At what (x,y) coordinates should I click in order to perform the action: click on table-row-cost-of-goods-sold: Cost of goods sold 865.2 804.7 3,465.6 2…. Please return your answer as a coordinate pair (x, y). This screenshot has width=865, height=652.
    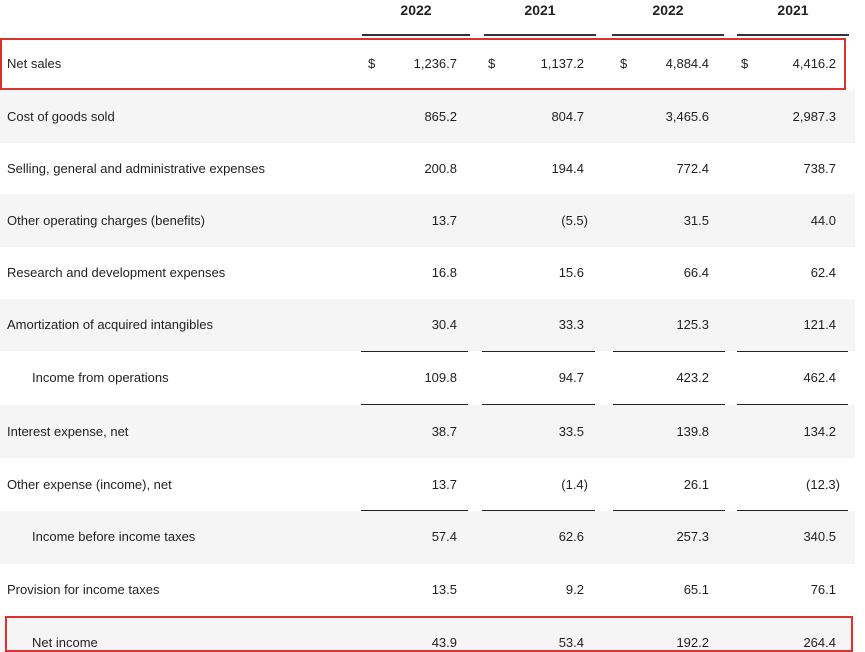
    Looking at the image, I should click on (427, 116).